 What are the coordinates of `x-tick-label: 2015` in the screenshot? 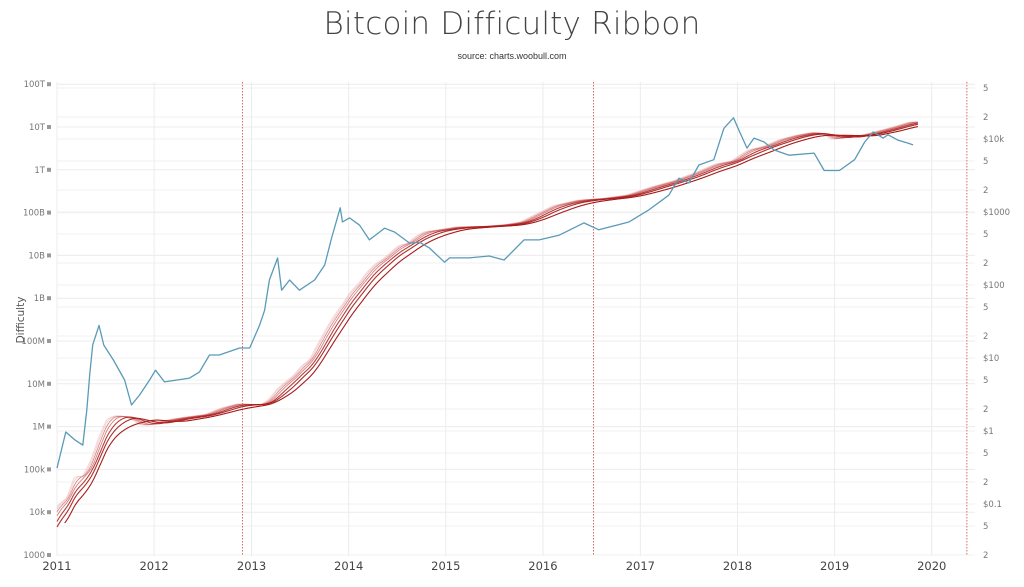 It's located at (445, 566).